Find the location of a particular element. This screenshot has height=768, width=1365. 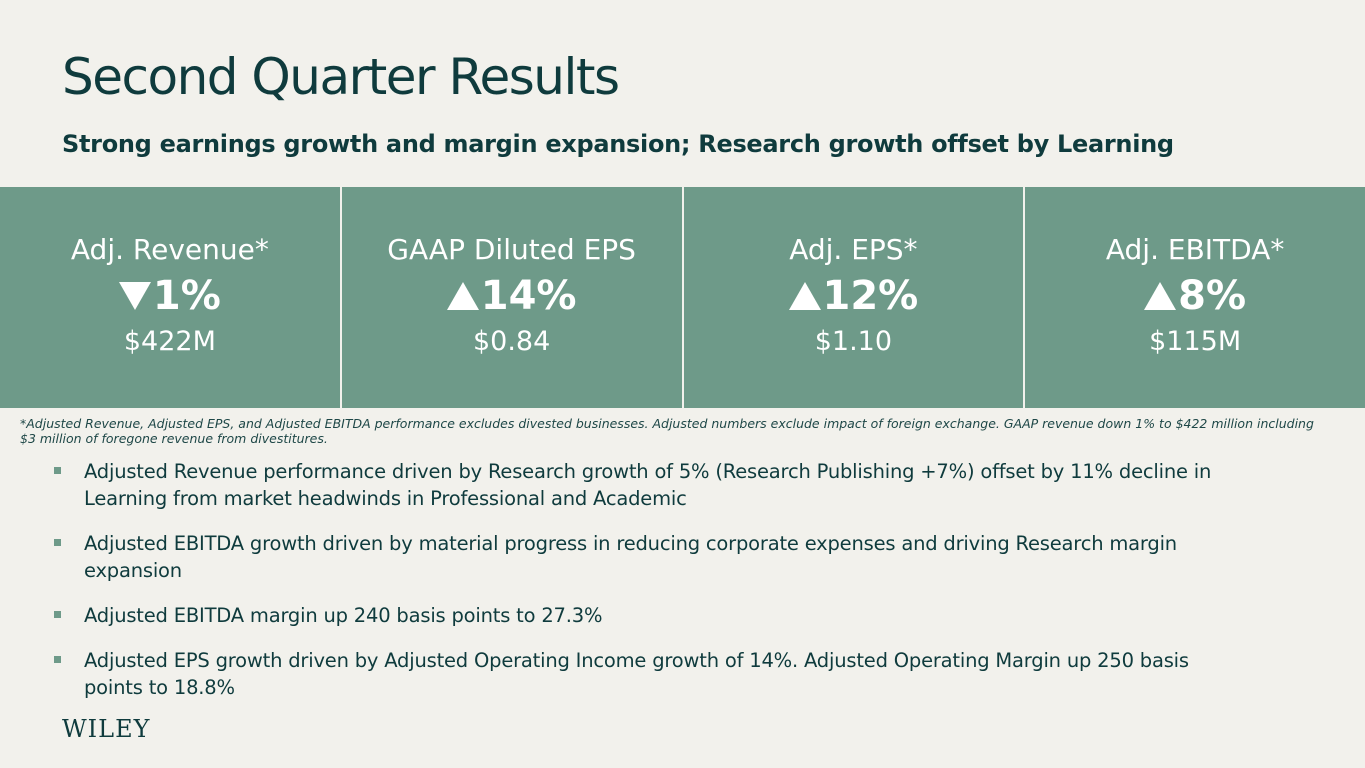

wiley-logo: WILEY is located at coordinates (106, 729).